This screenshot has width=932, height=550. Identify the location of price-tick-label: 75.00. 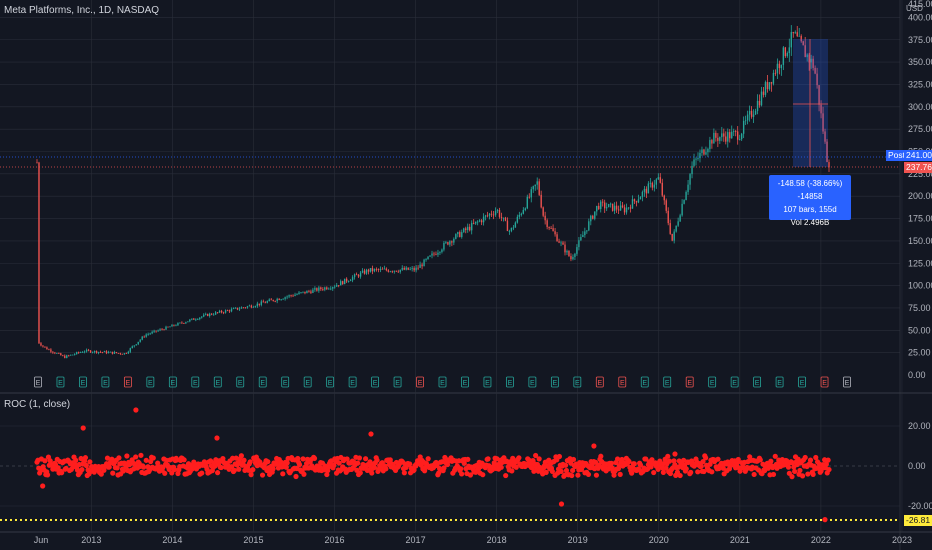
(919, 308).